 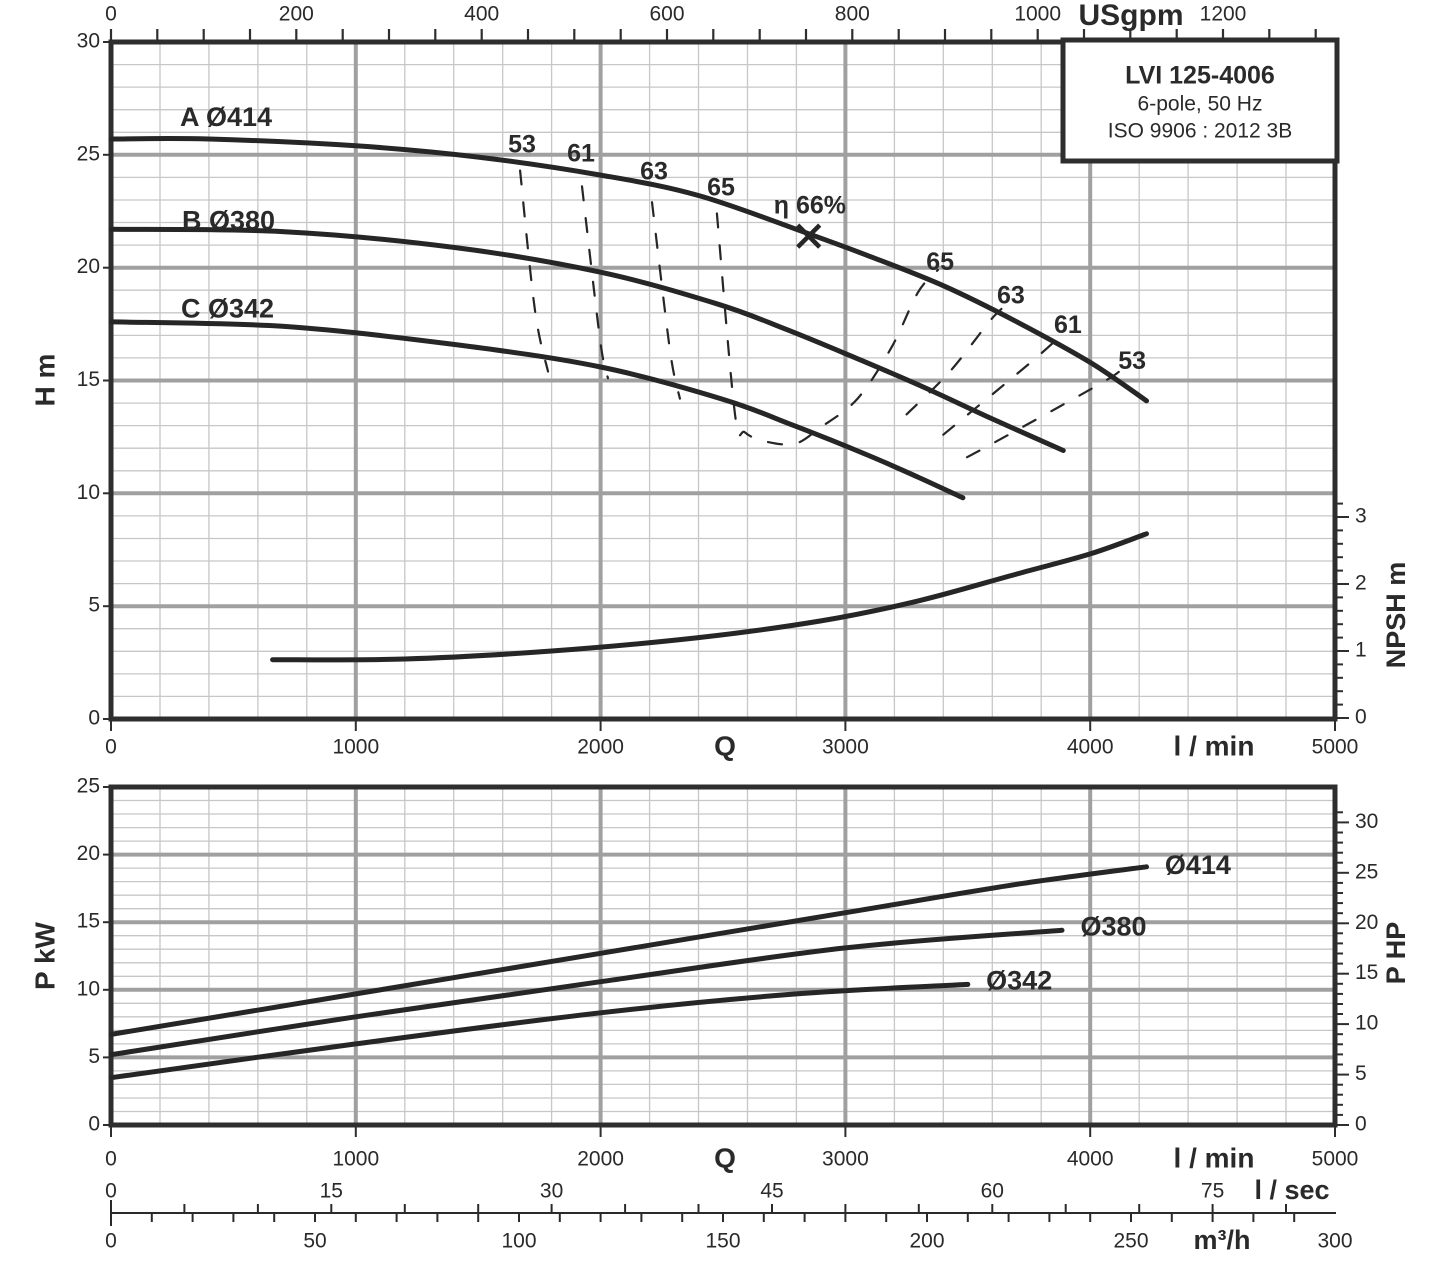 I want to click on power-chart-y-tick-label: 5, so click(x=94, y=1056).